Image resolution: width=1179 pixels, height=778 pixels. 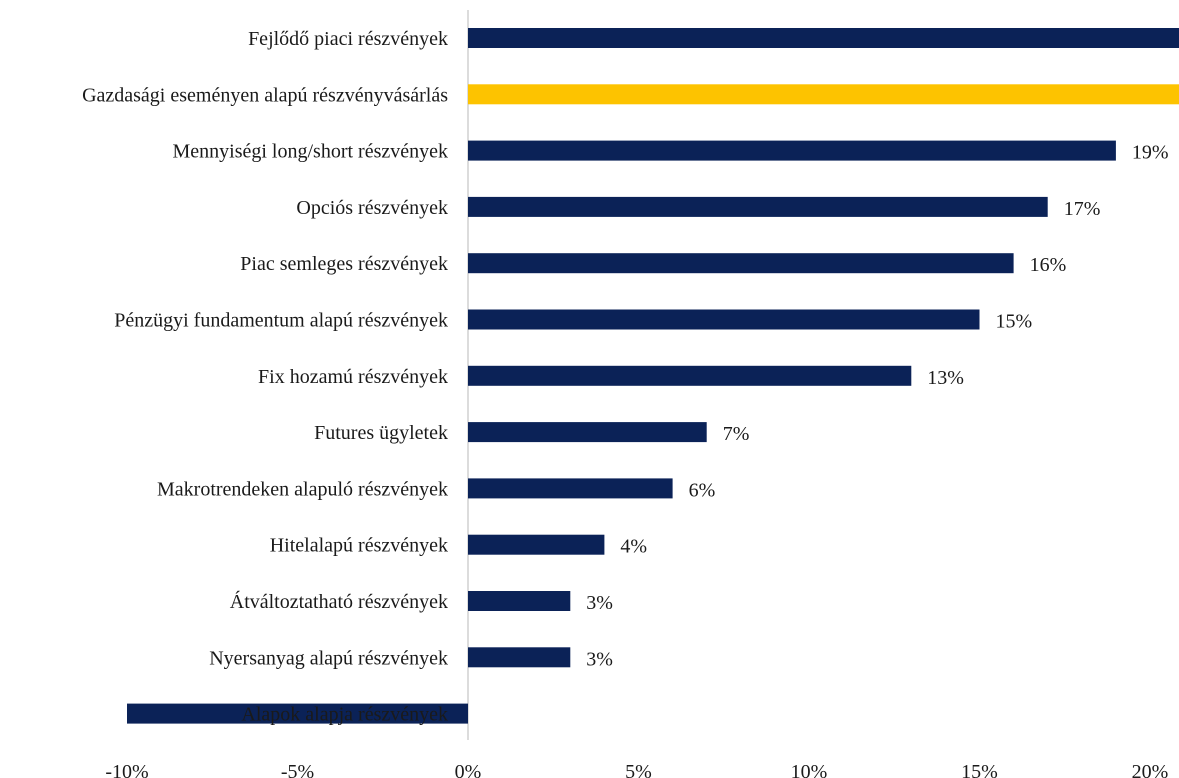 I want to click on x-tick-label: 20%, so click(x=1150, y=769).